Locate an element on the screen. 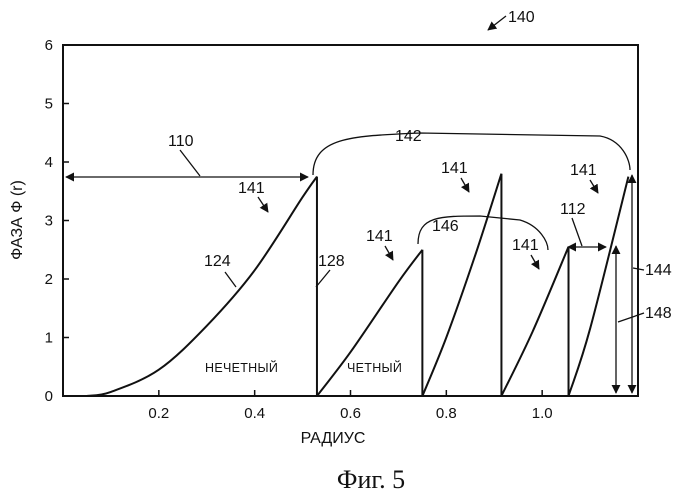  annotation-141-d: 141 is located at coordinates (525, 245).